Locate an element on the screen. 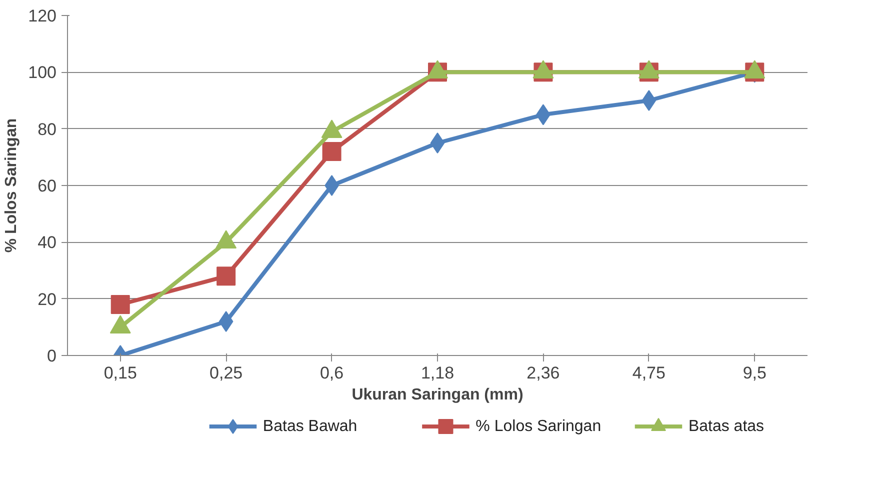  y-tick-label: 20 is located at coordinates (47, 299).